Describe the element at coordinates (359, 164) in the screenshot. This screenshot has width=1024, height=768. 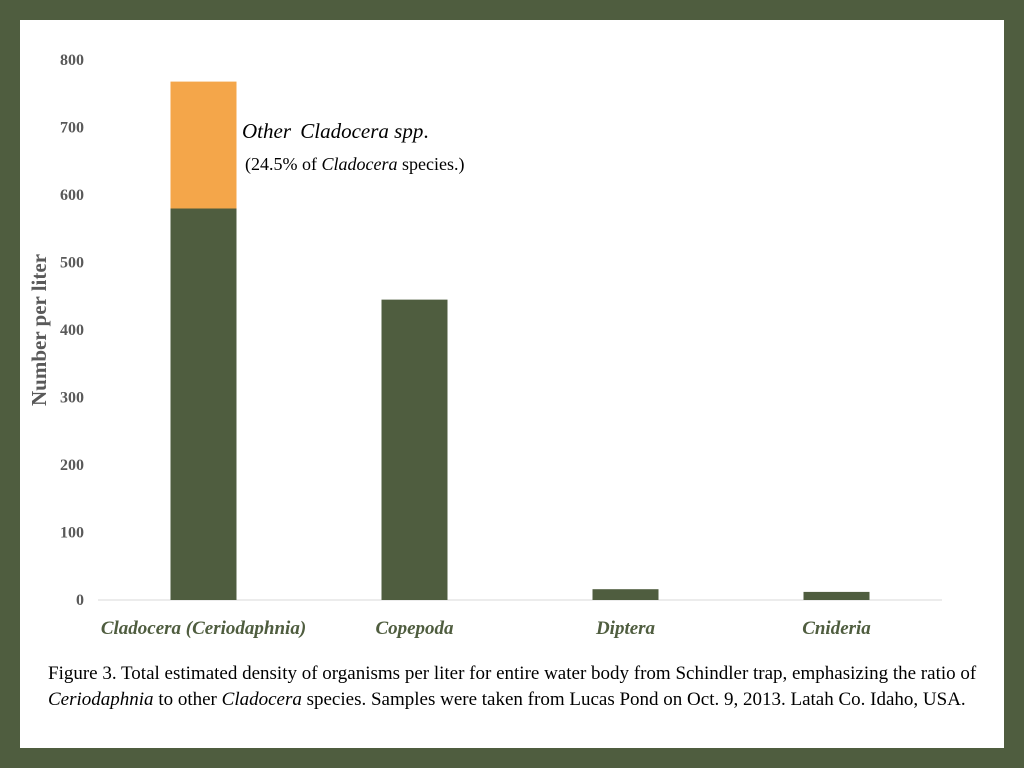
I see `annotation-italic: Cladocera` at that location.